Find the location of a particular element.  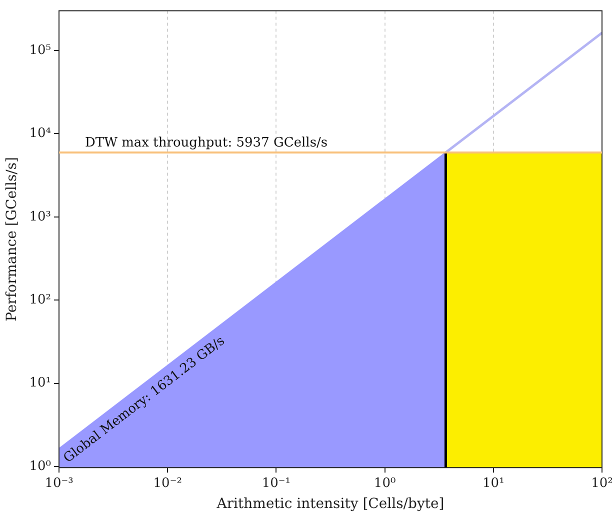

x-tick-label: 10⁻³ is located at coordinates (59, 483).